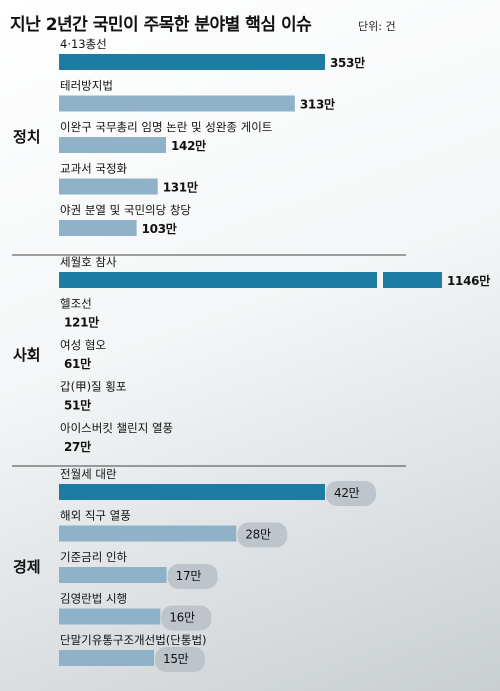 The height and width of the screenshot is (691, 500). Describe the element at coordinates (76, 304) in the screenshot. I see `bar-label: 헬조선` at that location.